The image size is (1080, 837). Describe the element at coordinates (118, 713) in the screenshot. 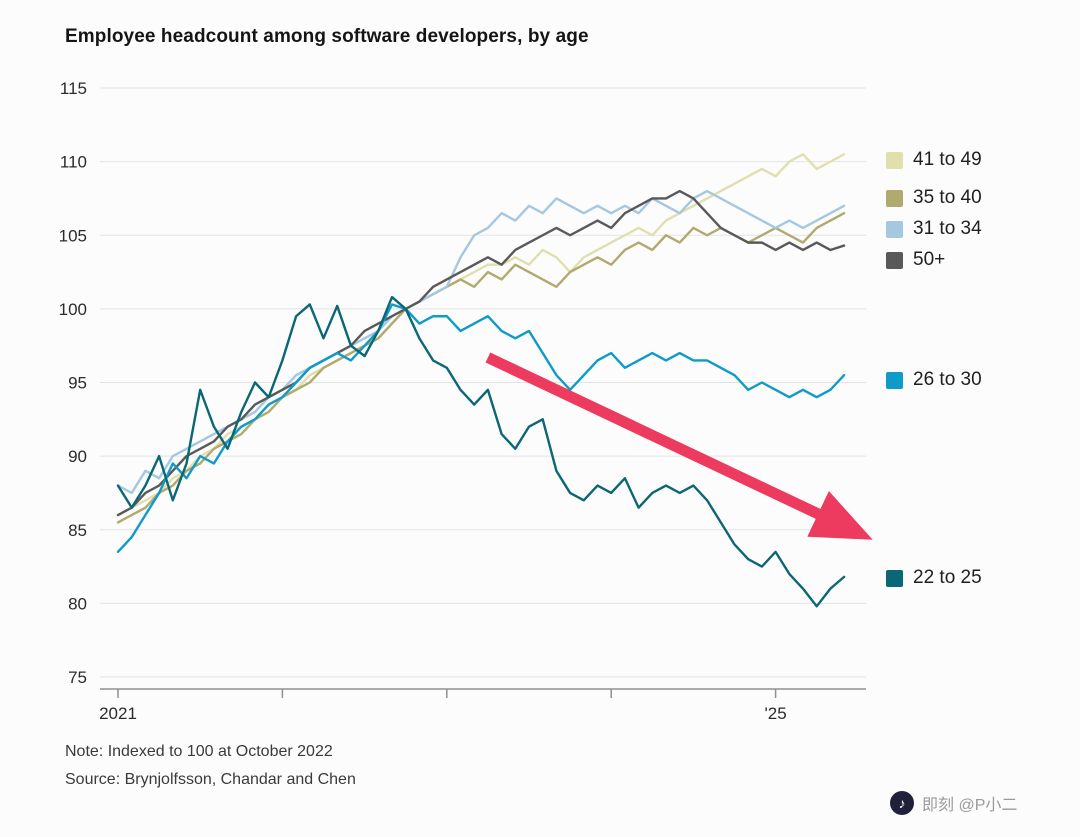

I see `x-tick-label: 2021` at that location.